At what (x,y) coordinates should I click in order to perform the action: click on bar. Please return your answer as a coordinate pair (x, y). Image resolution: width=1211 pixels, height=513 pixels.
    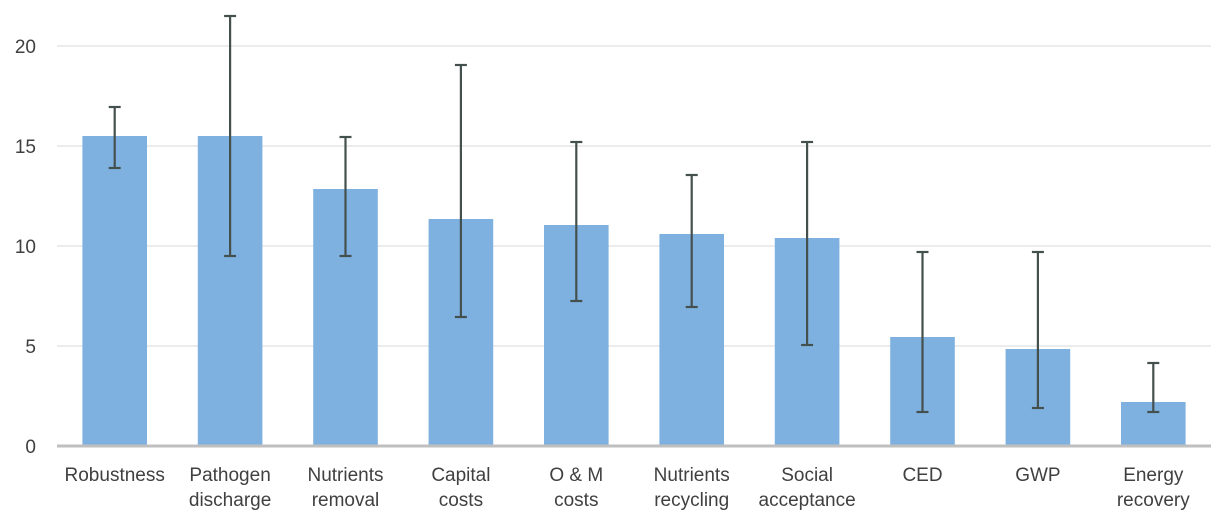
    Looking at the image, I should click on (115, 291).